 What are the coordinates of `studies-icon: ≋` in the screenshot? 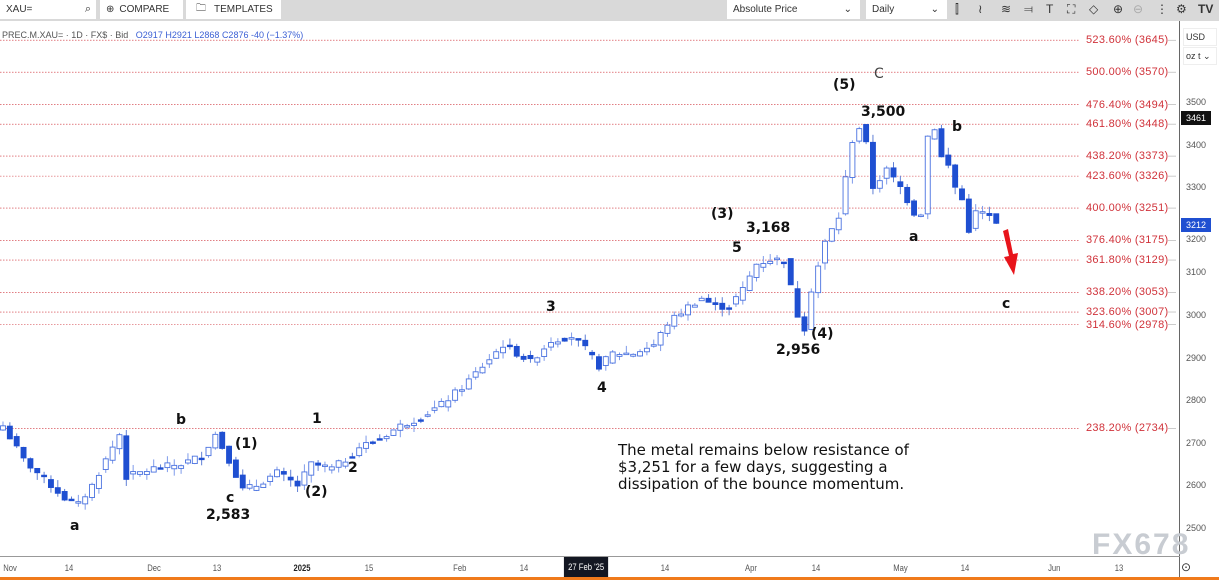 It's located at (1006, 9).